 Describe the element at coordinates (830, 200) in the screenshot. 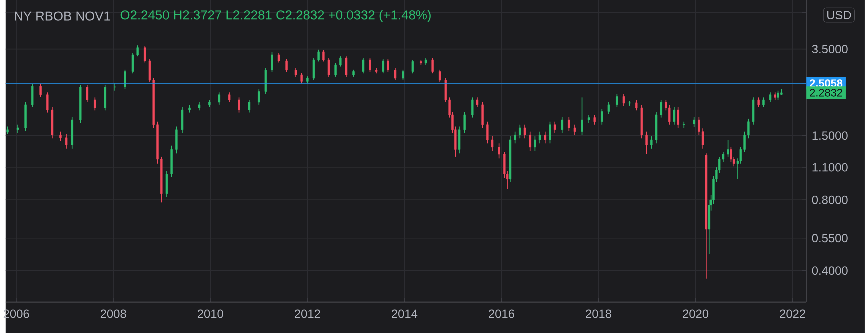

I see `y-tick-label: 0.8000` at that location.